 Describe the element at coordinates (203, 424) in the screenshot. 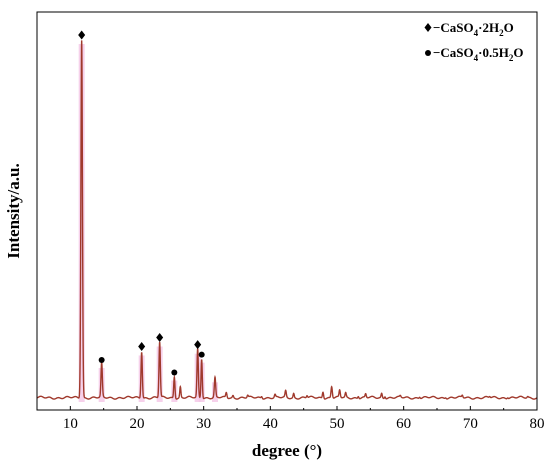

I see `x-tick-label-30: 30` at that location.